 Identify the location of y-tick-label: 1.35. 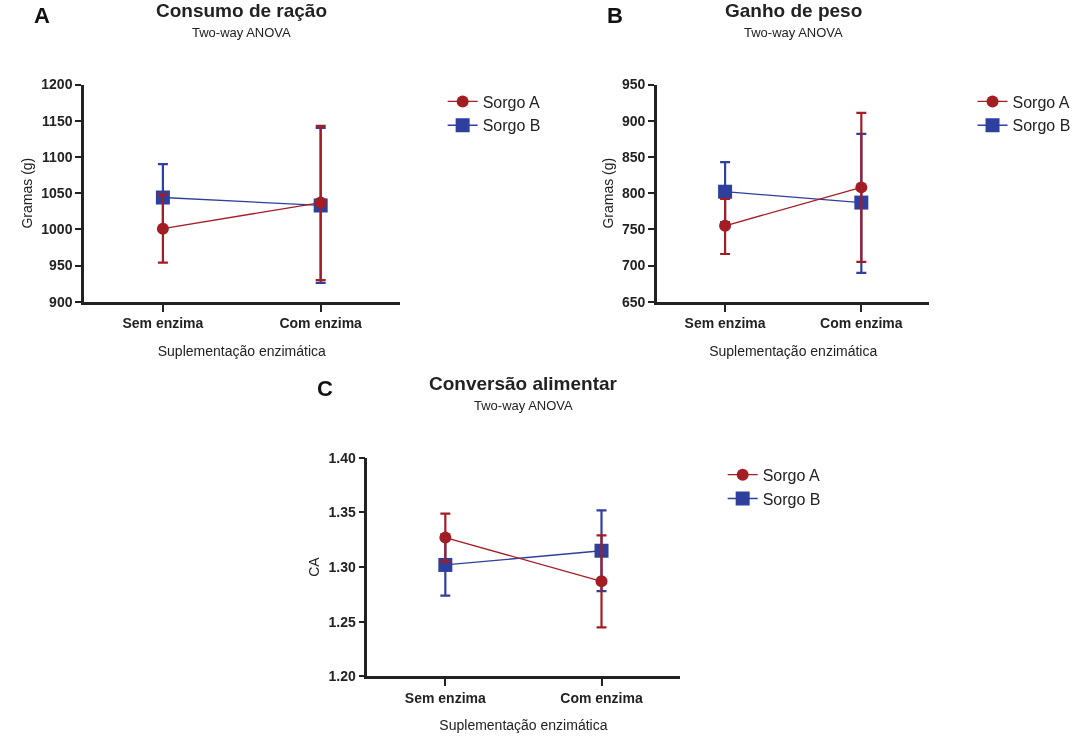
(342, 512).